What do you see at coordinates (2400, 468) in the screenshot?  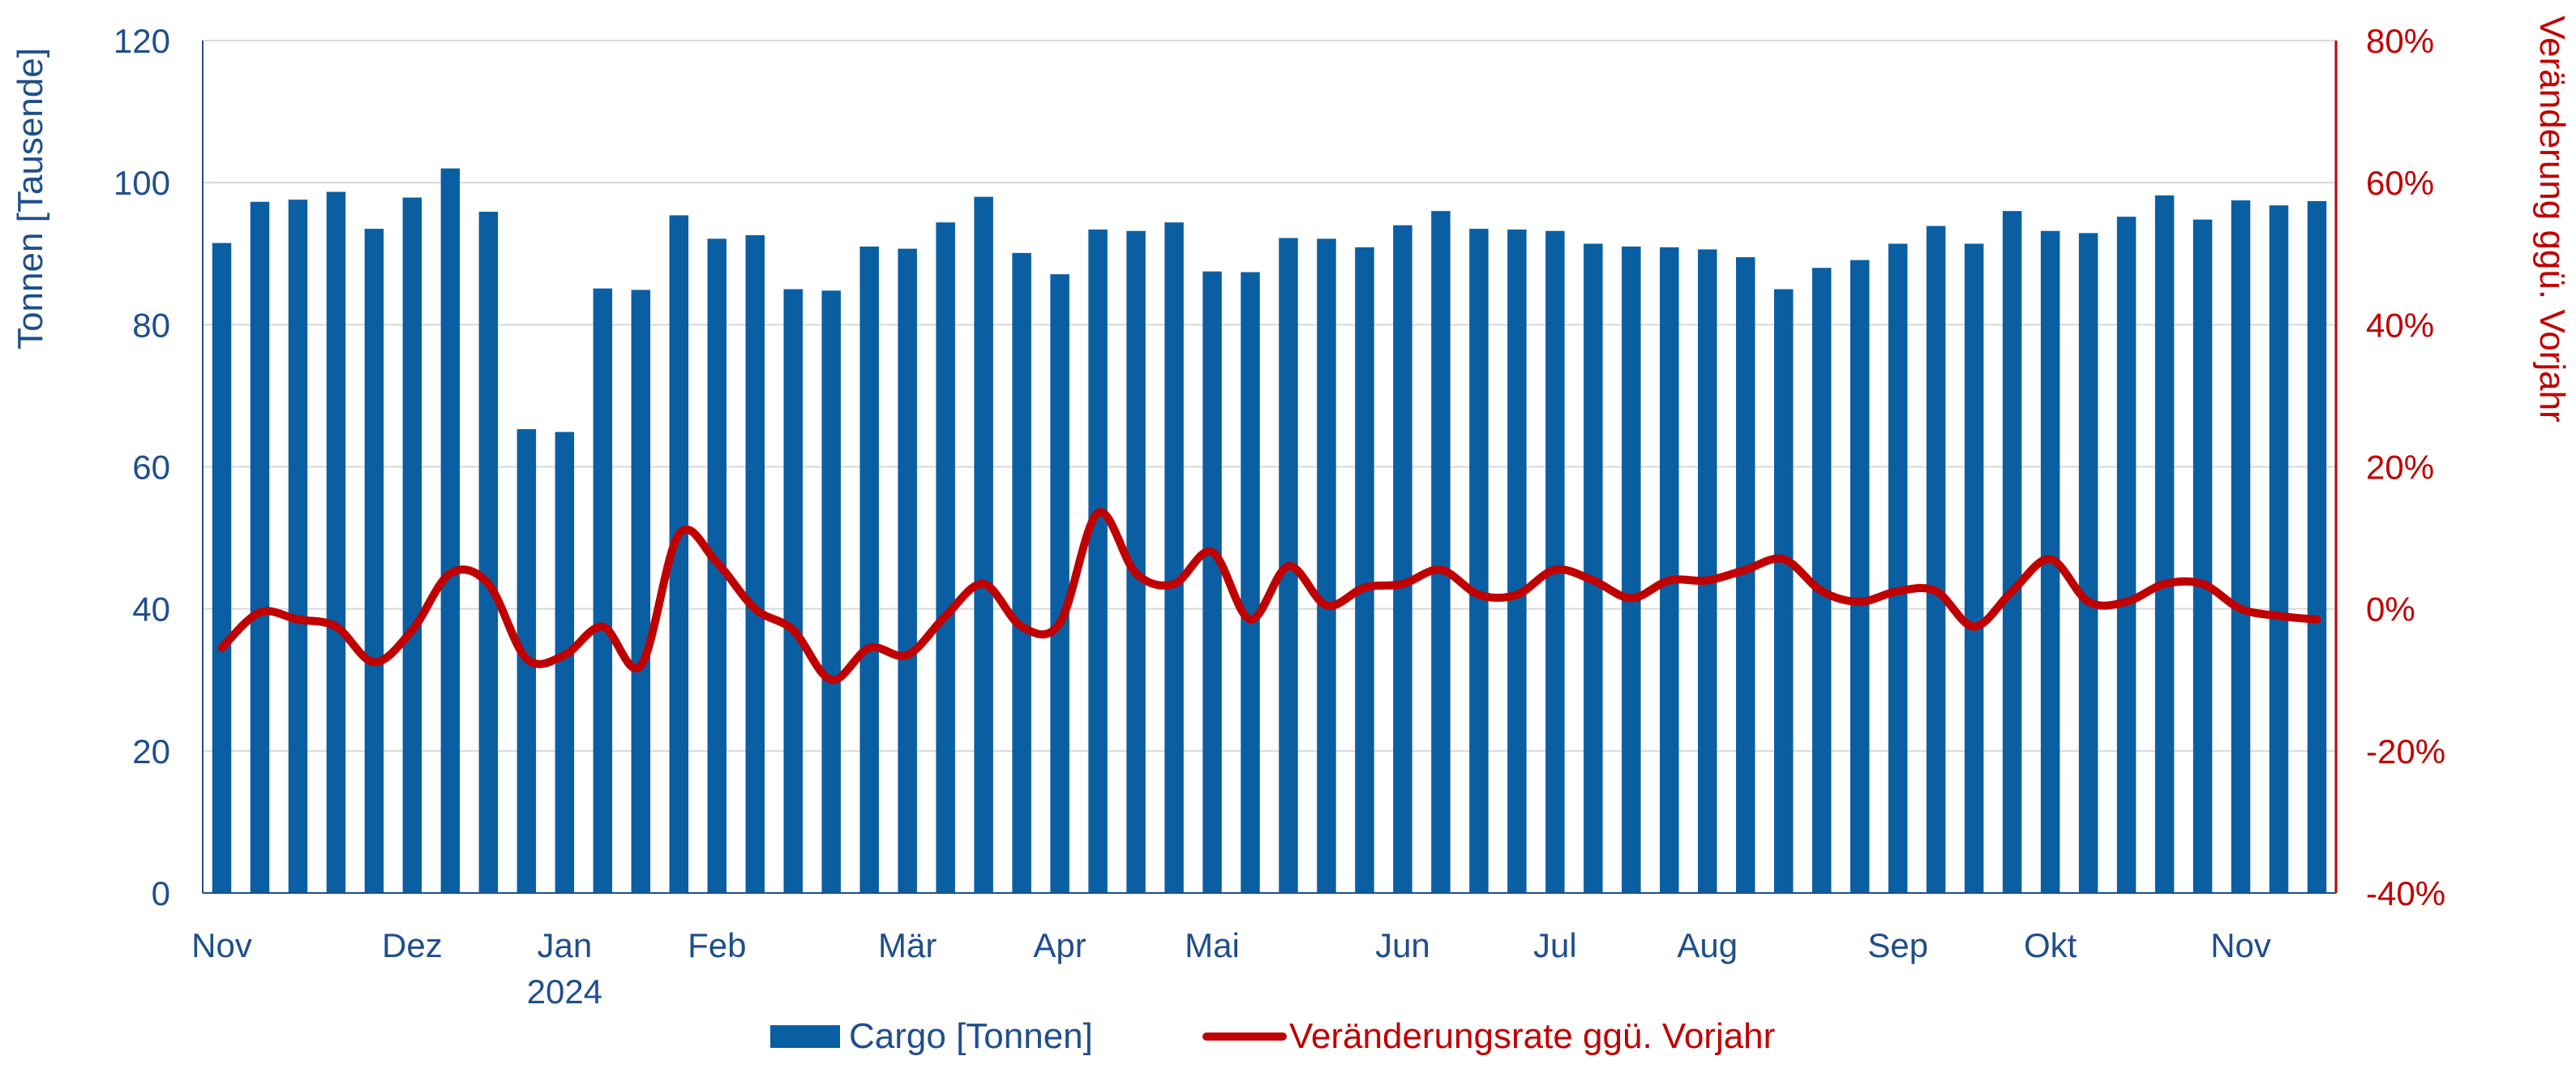 I see `y-tick-label-right: 20%` at bounding box center [2400, 468].